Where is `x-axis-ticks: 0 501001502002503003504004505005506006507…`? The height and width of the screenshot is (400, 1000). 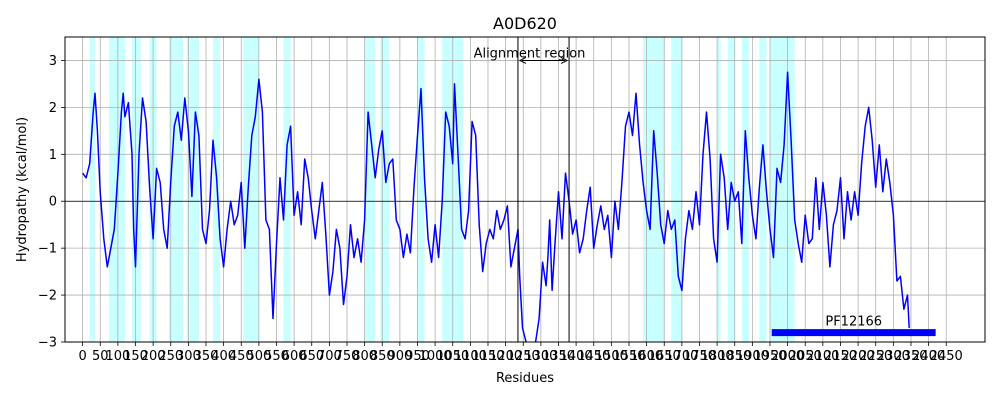 x-axis-ticks: 0 501001502002503003504004505005506006507… is located at coordinates (520, 353).